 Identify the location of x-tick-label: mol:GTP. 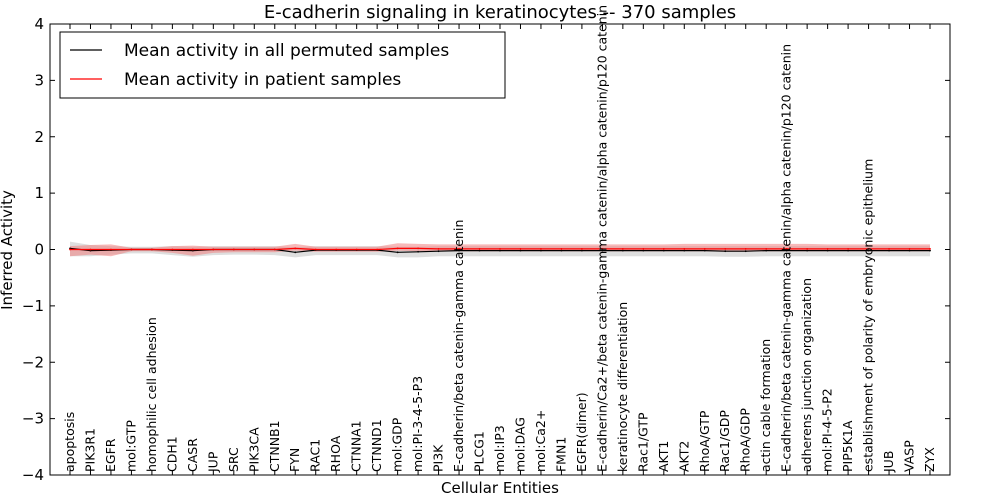
(130, 446).